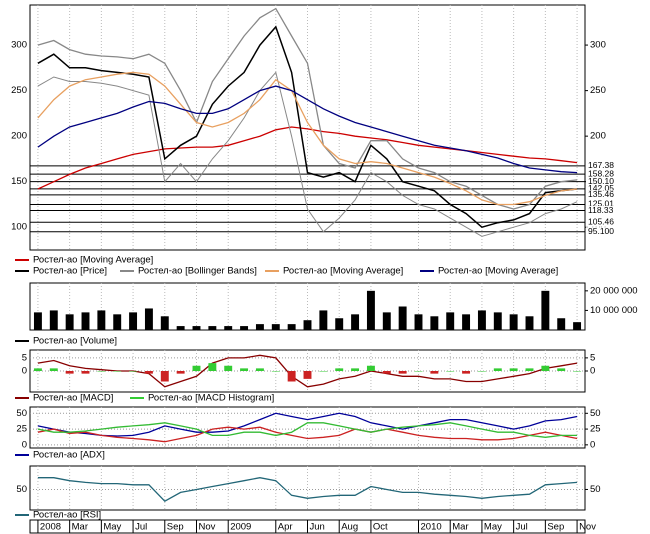 The image size is (650, 534). What do you see at coordinates (197, 271) in the screenshot?
I see `legend-label: Ростел-ао [Bollinger Bands]` at bounding box center [197, 271].